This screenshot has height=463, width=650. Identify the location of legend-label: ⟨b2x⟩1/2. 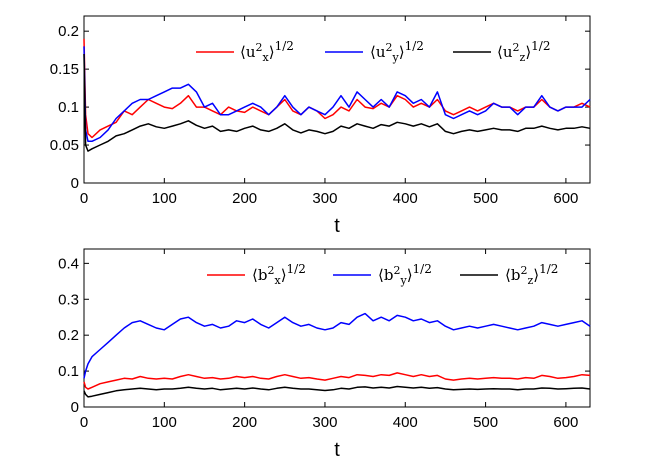
(279, 274).